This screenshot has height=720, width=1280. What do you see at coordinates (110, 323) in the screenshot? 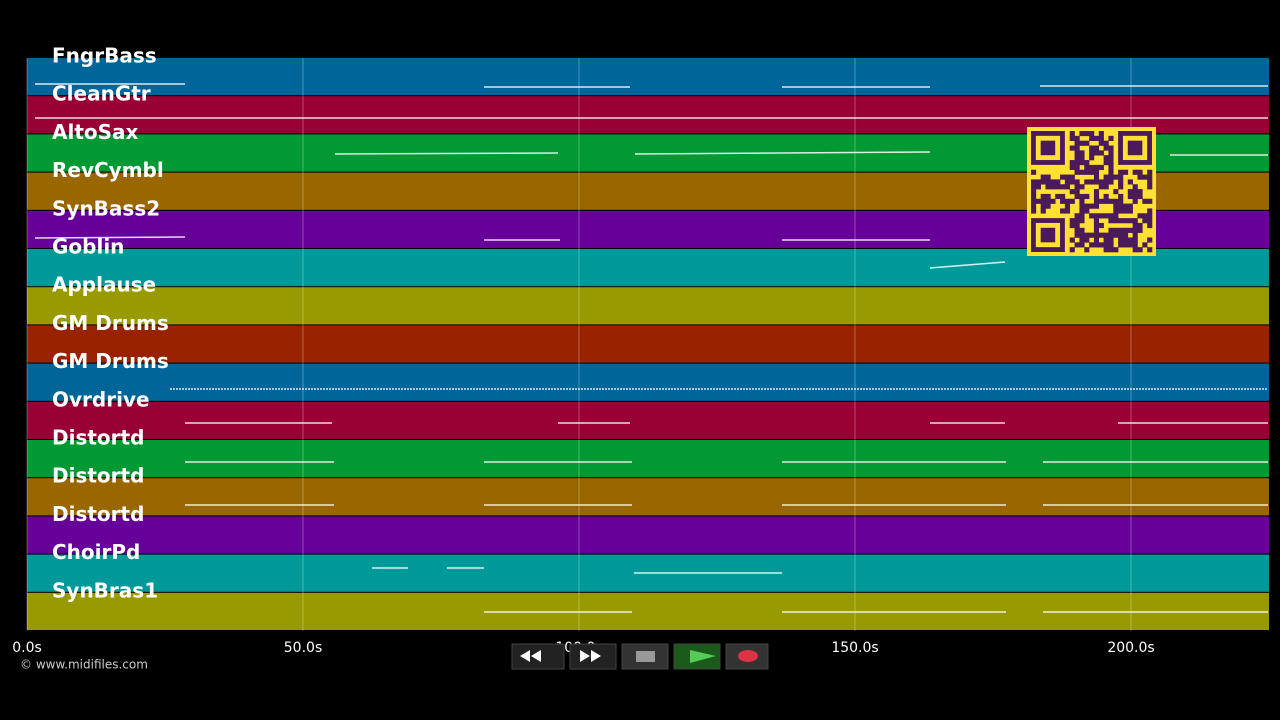
I see `track-name: GM Drums` at bounding box center [110, 323].